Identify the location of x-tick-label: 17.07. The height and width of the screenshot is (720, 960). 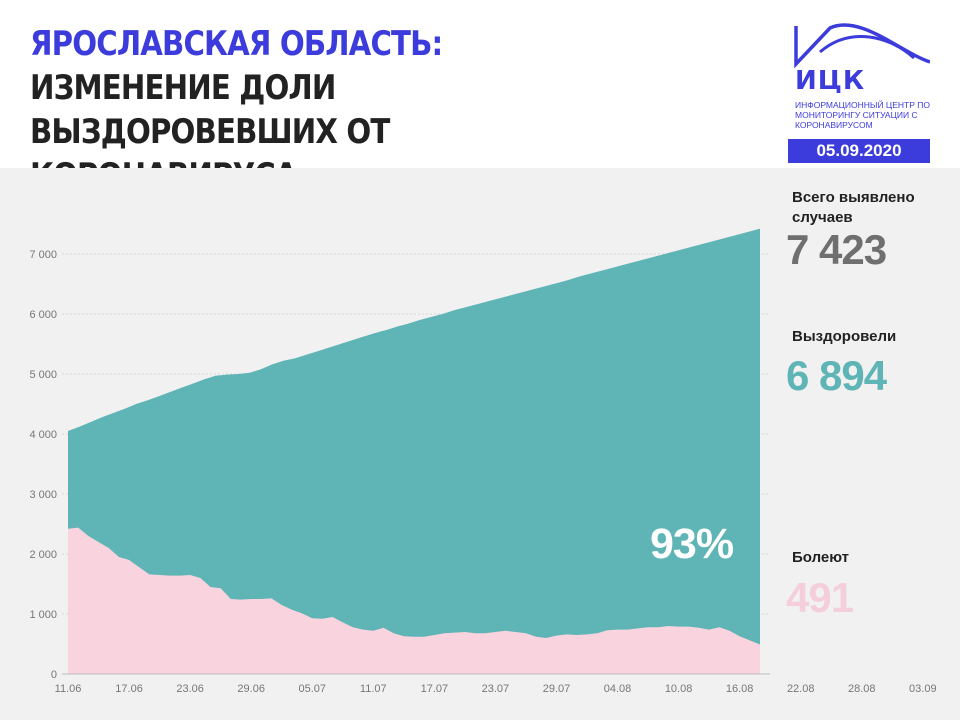
(435, 689).